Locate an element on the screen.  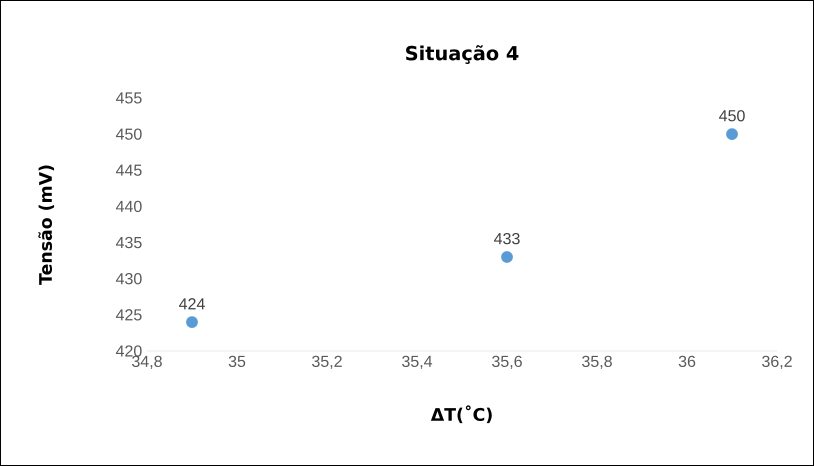
y-tick-label: 440 is located at coordinates (129, 206).